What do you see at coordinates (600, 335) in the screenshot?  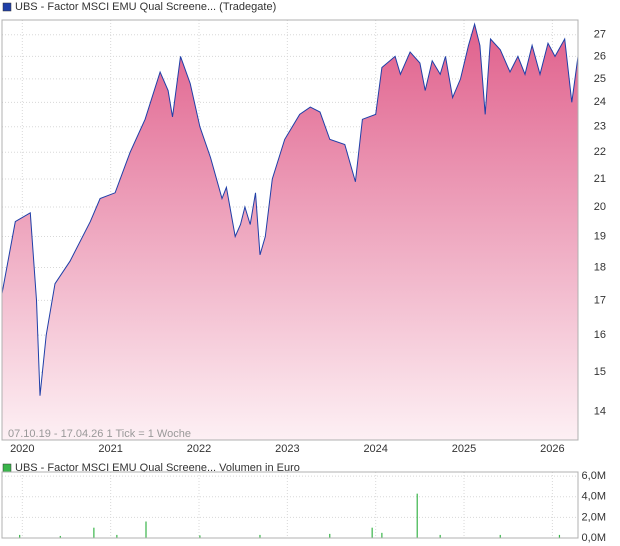 I see `y-tick-label: 16` at bounding box center [600, 335].